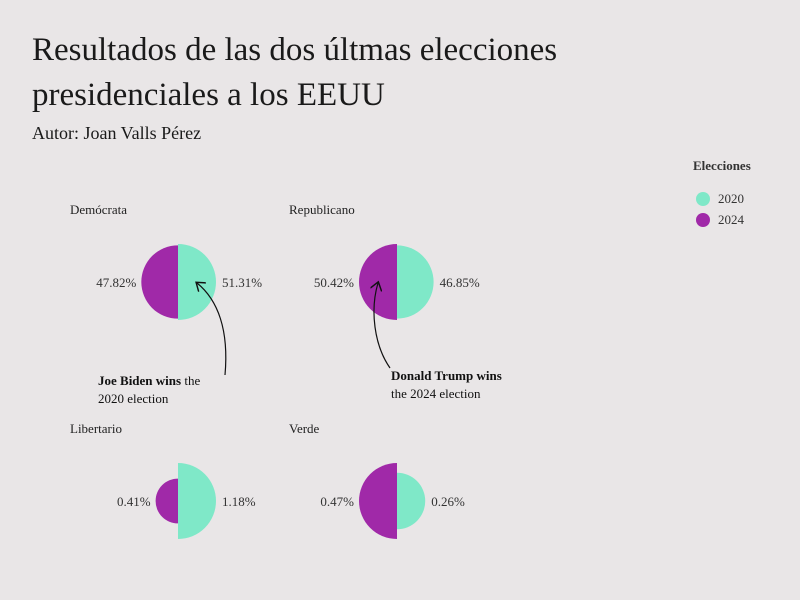  What do you see at coordinates (731, 198) in the screenshot?
I see `legend-label-2020: 2020` at bounding box center [731, 198].